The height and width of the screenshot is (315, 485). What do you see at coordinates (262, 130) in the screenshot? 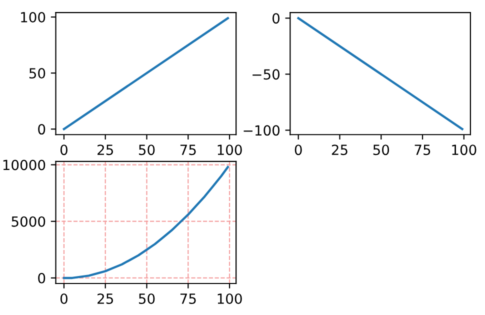
I see `y-tick-label: −100` at bounding box center [262, 130].